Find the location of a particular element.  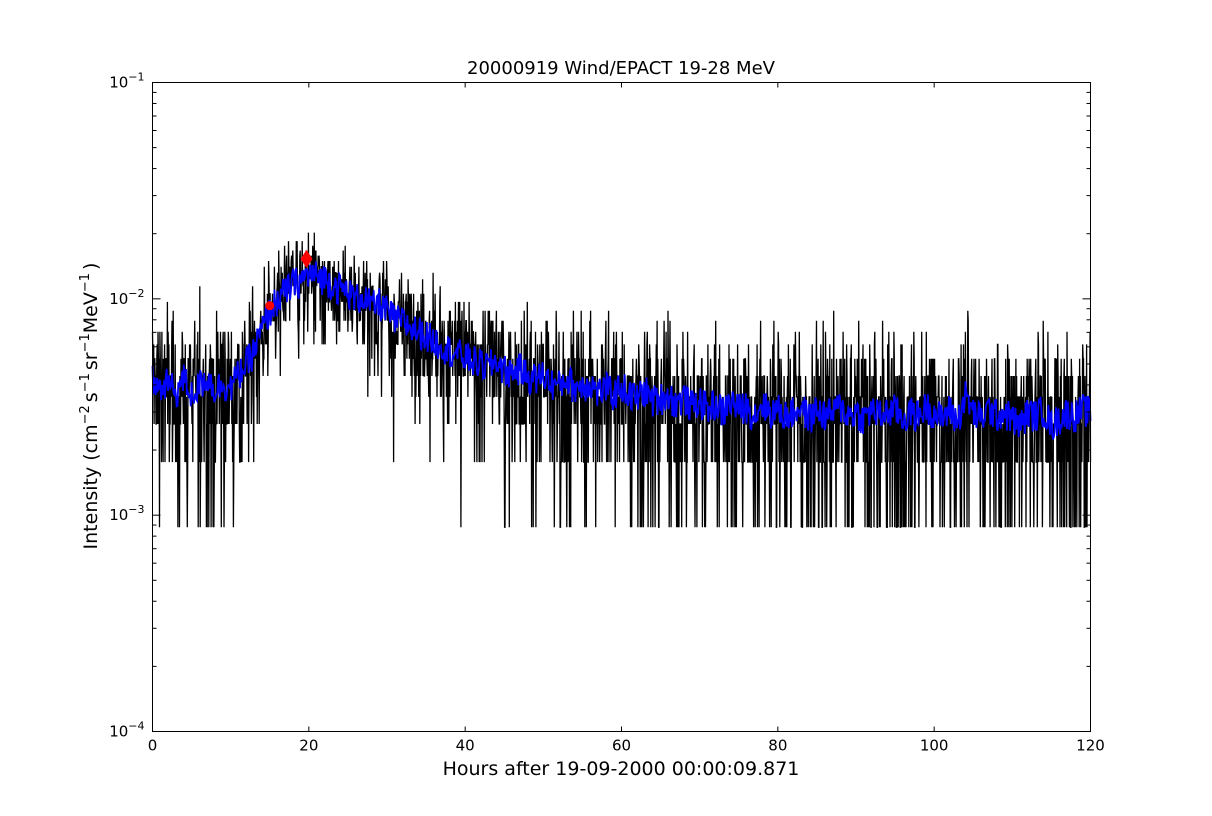

x-tick-label: 40 is located at coordinates (465, 746).